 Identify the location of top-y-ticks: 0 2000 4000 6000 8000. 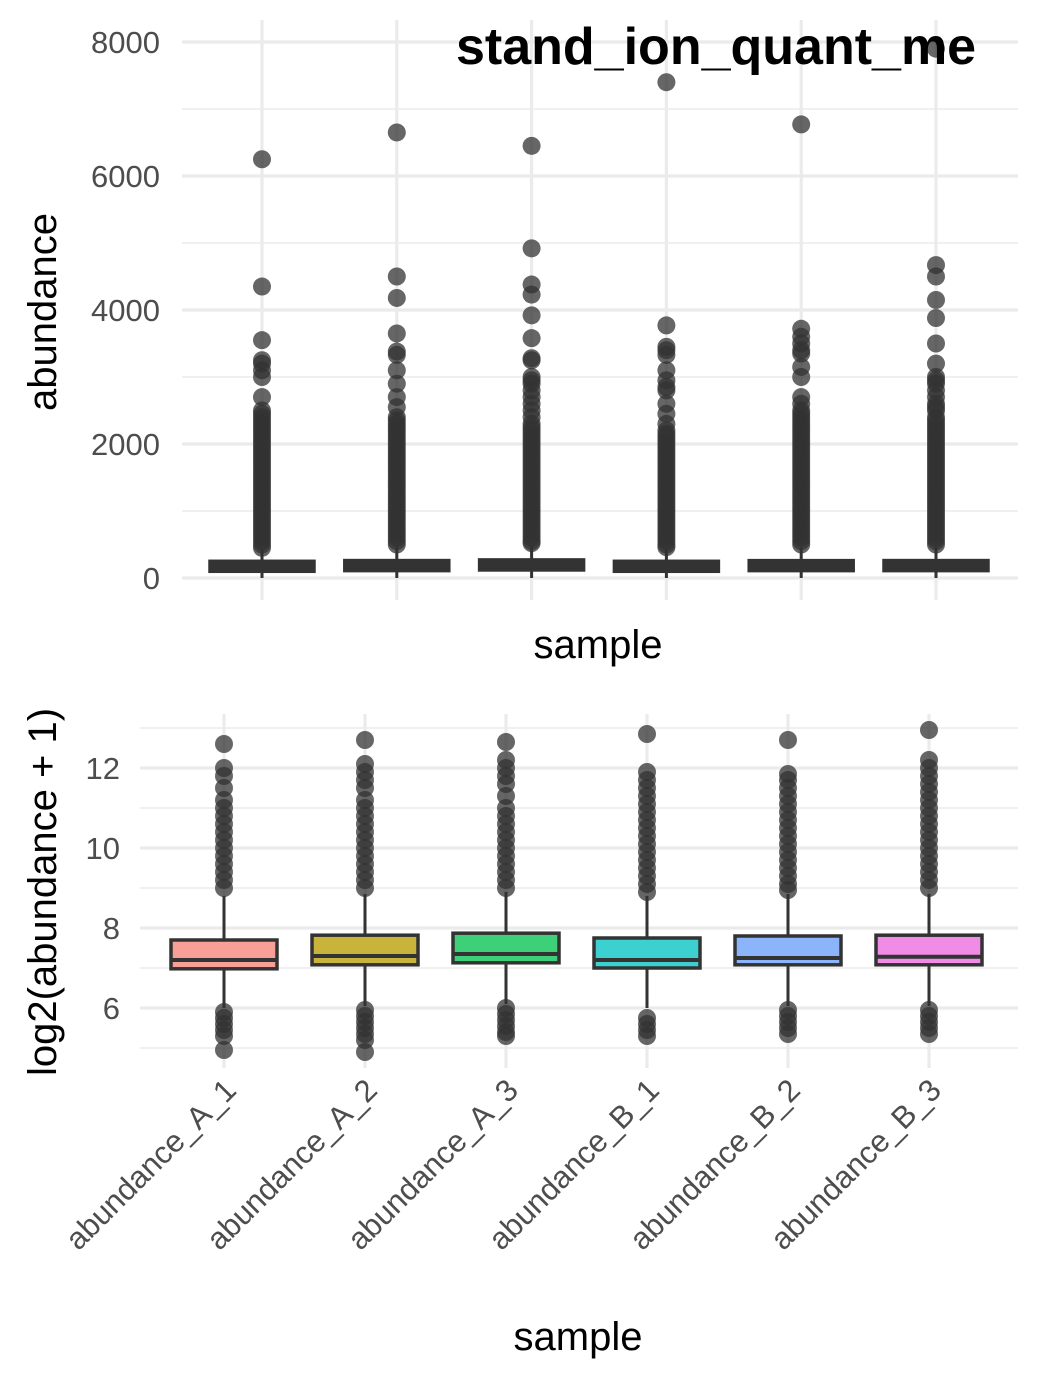
(125, 310).